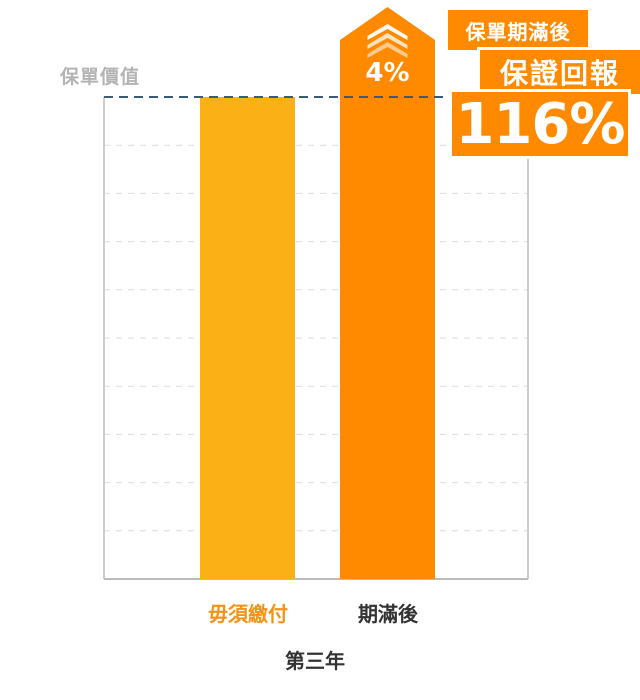  I want to click on bar-maturity, so click(387, 293).